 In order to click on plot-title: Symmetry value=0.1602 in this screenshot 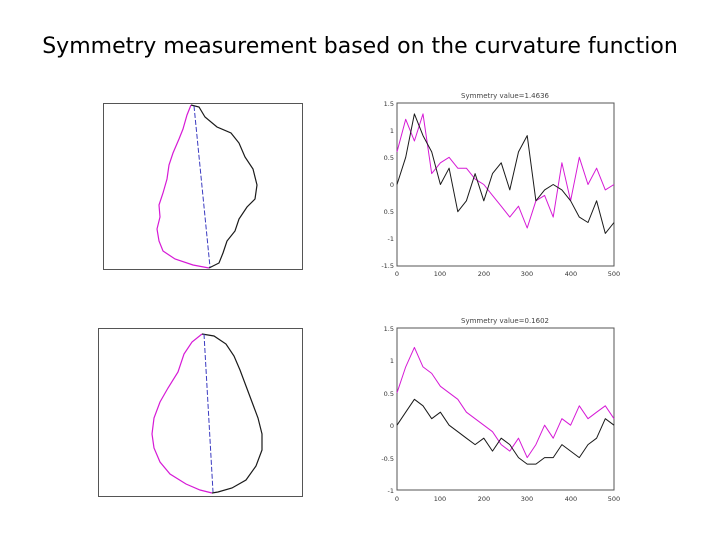, I will do `click(505, 321)`.